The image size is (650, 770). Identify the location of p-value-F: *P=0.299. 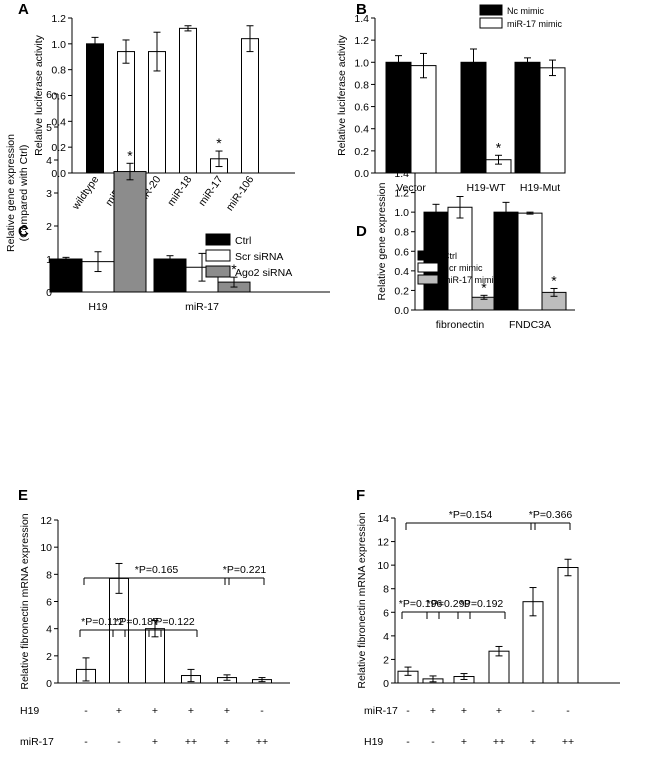
(449, 604).